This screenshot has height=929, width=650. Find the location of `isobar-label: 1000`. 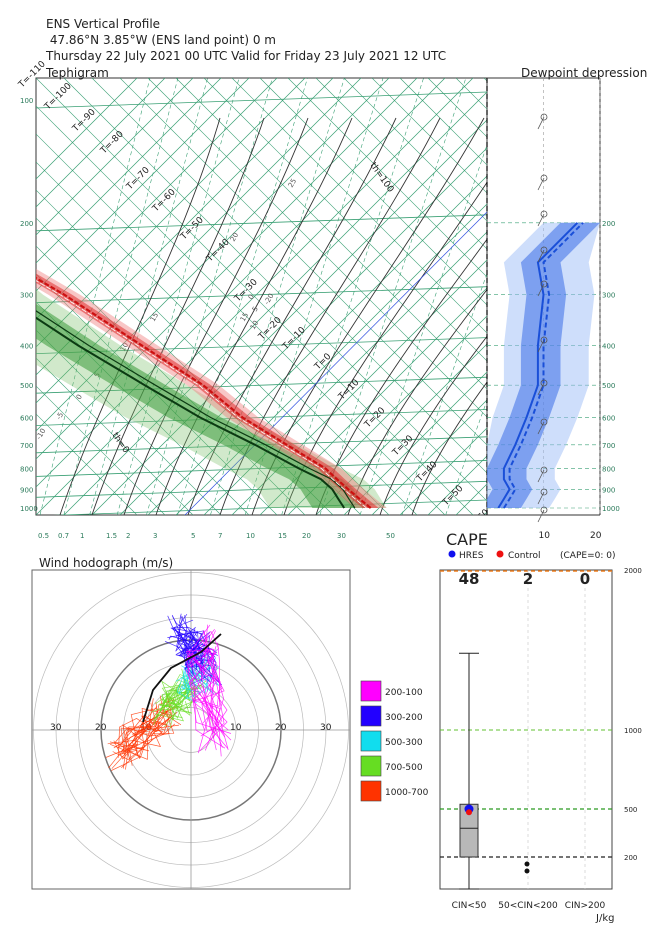

isobar-label: 1000 is located at coordinates (29, 509).